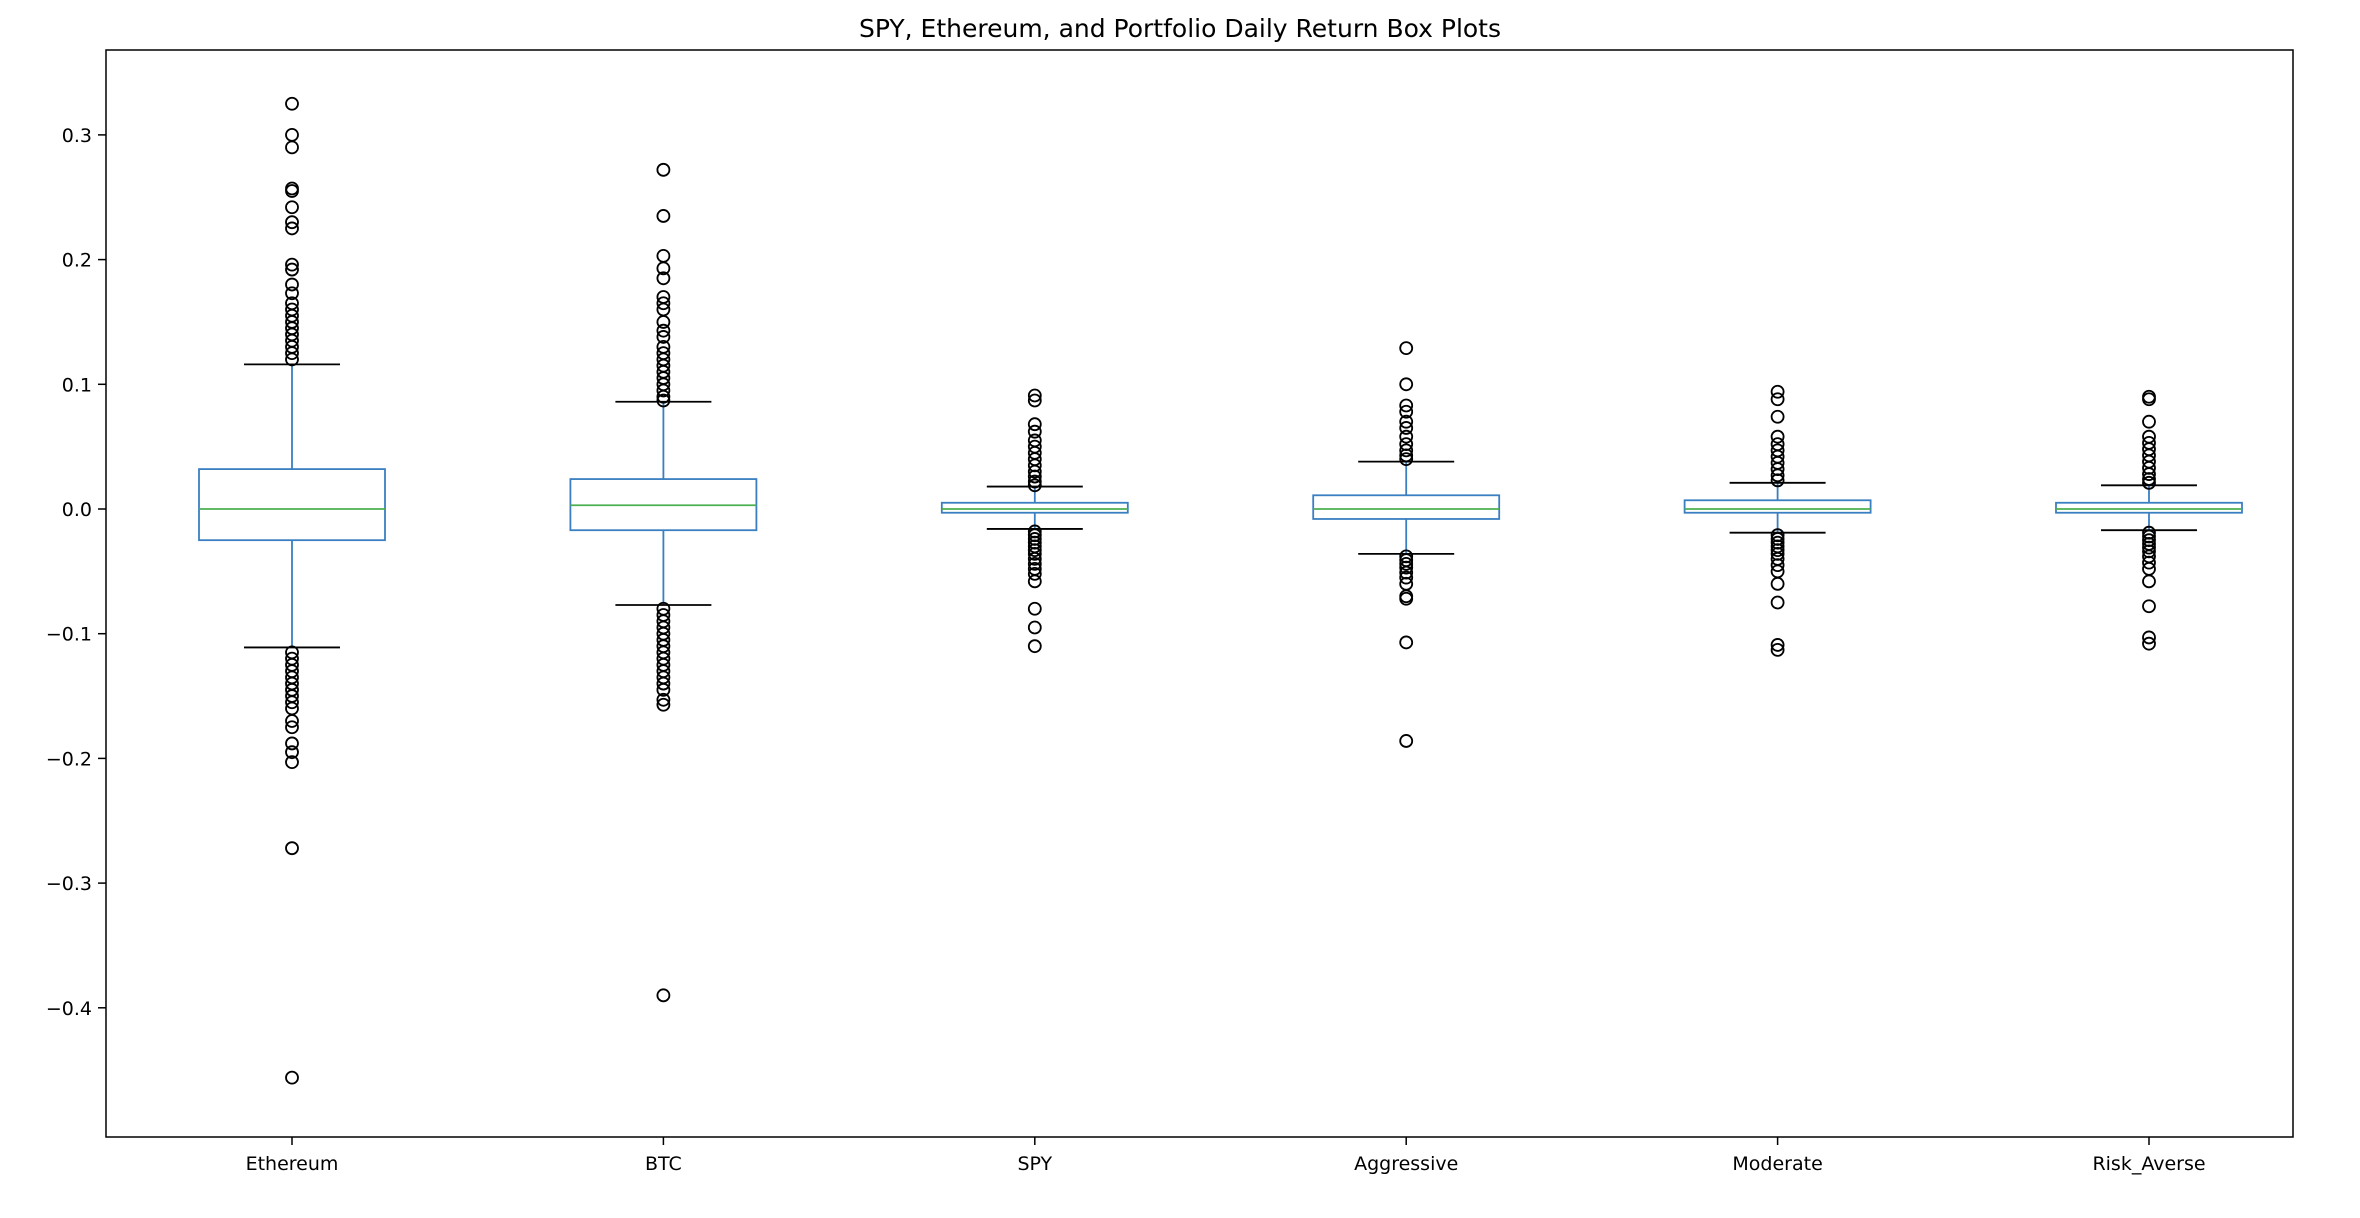  What do you see at coordinates (2149, 520) in the screenshot?
I see `box-risk-averse` at bounding box center [2149, 520].